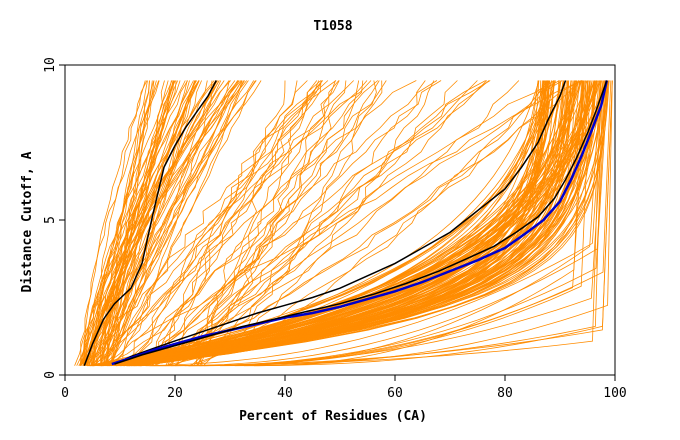 This screenshot has height=440, width=680. Describe the element at coordinates (344, 388) in the screenshot. I see `x-axis-ticks: 0 20 40 60 80 100` at that location.